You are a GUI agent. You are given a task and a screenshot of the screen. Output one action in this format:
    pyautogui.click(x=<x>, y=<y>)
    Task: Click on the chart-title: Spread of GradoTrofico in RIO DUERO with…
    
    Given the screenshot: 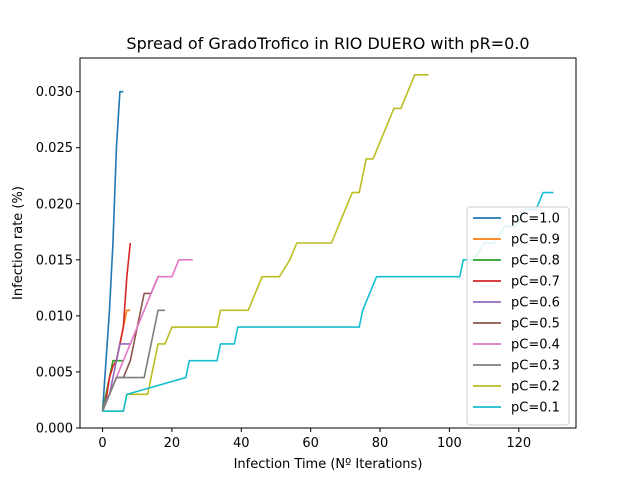 What is the action you would take?
    pyautogui.click(x=327, y=43)
    